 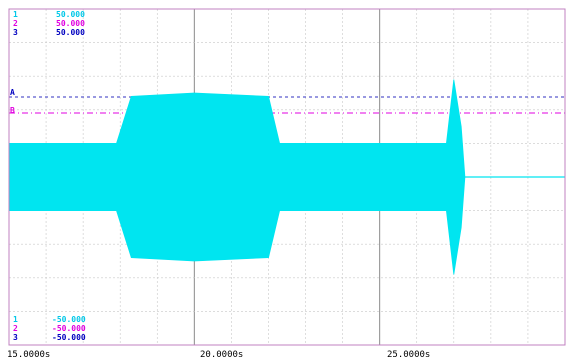 What do you see at coordinates (15, 32) in the screenshot?
I see `readout-top-ch3-label: 3` at bounding box center [15, 32].